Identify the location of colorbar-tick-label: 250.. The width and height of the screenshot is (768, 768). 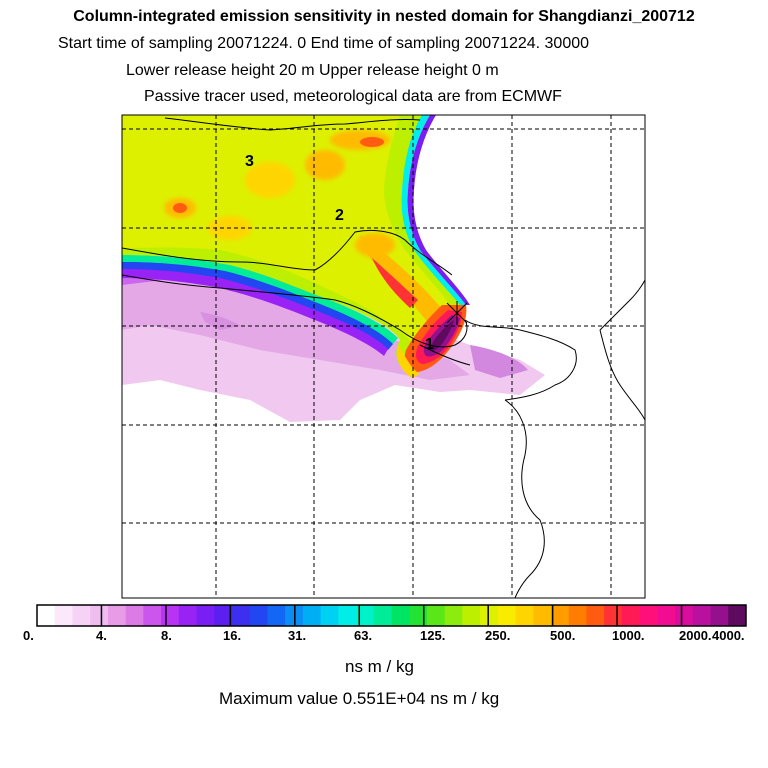
(498, 635).